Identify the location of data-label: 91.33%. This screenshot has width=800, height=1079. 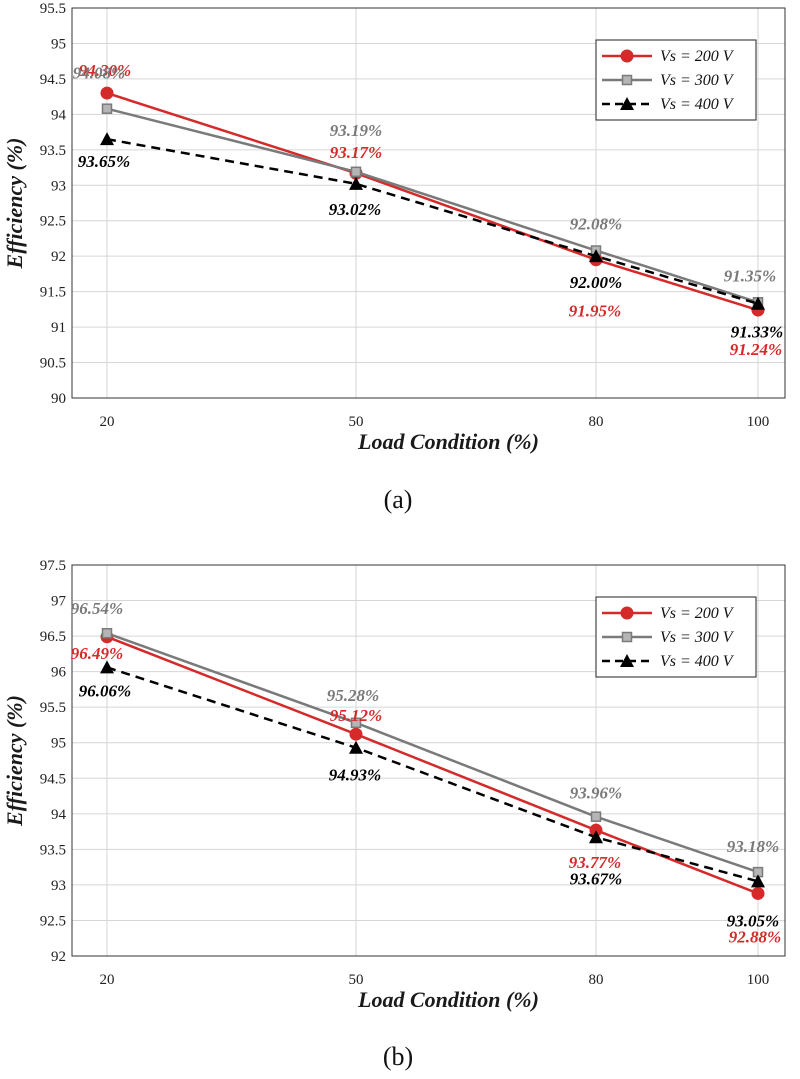
(757, 332).